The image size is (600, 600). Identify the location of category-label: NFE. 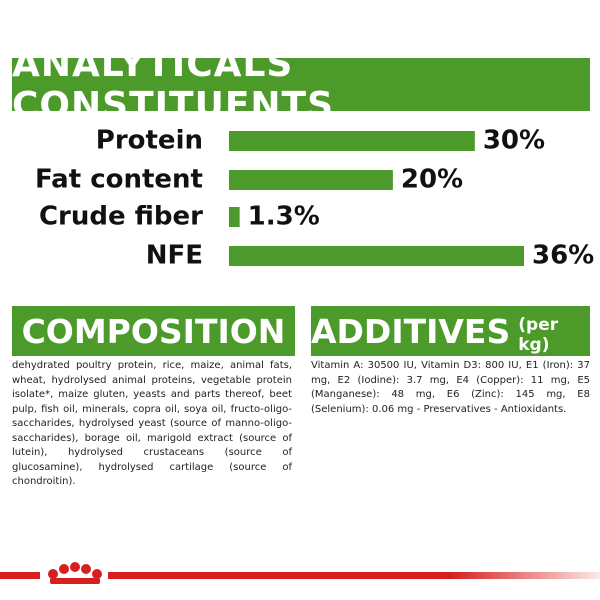
(174, 256).